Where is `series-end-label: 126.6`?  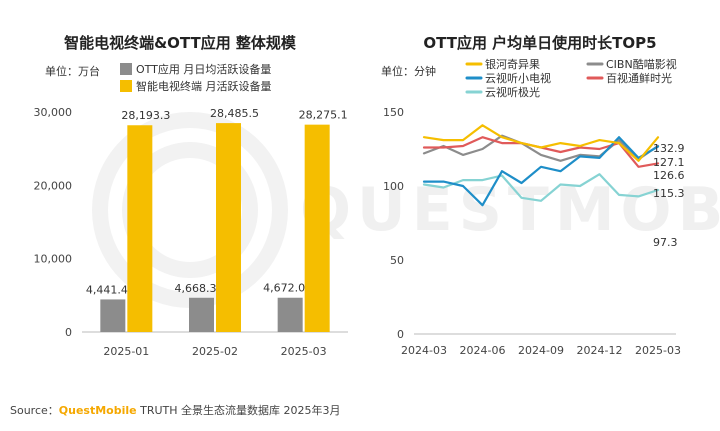 series-end-label: 126.6 is located at coordinates (669, 175).